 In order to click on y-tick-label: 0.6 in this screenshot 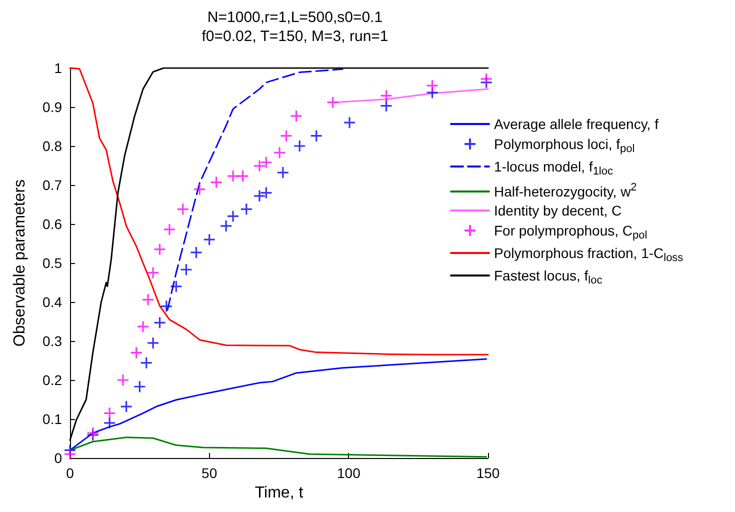, I will do `click(52, 224)`.